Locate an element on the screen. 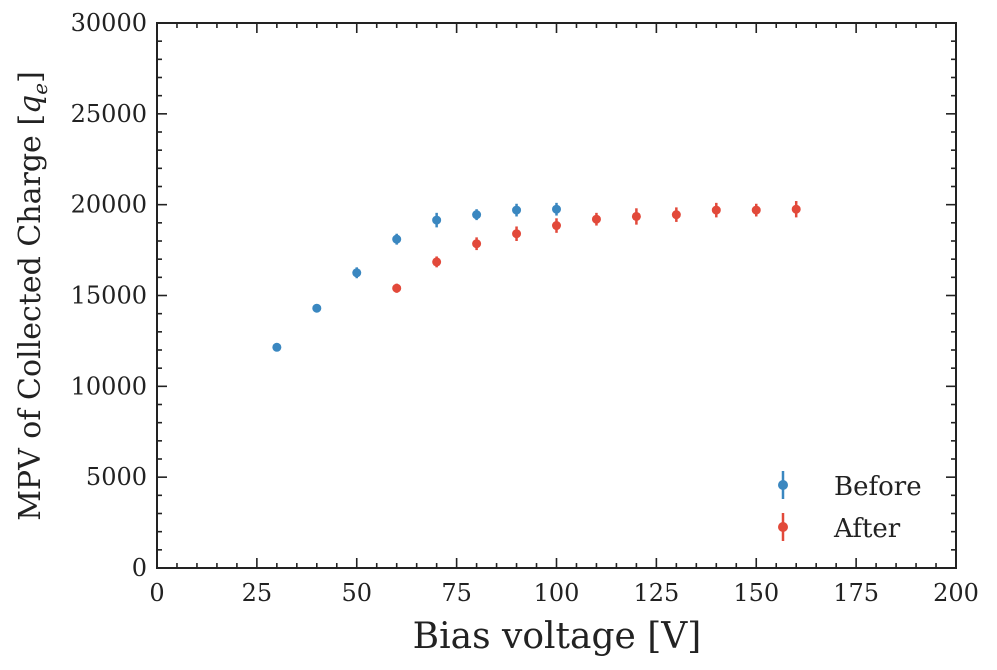  y-axis-title: MPV of Collected Charge [qe] is located at coordinates (32, 296).